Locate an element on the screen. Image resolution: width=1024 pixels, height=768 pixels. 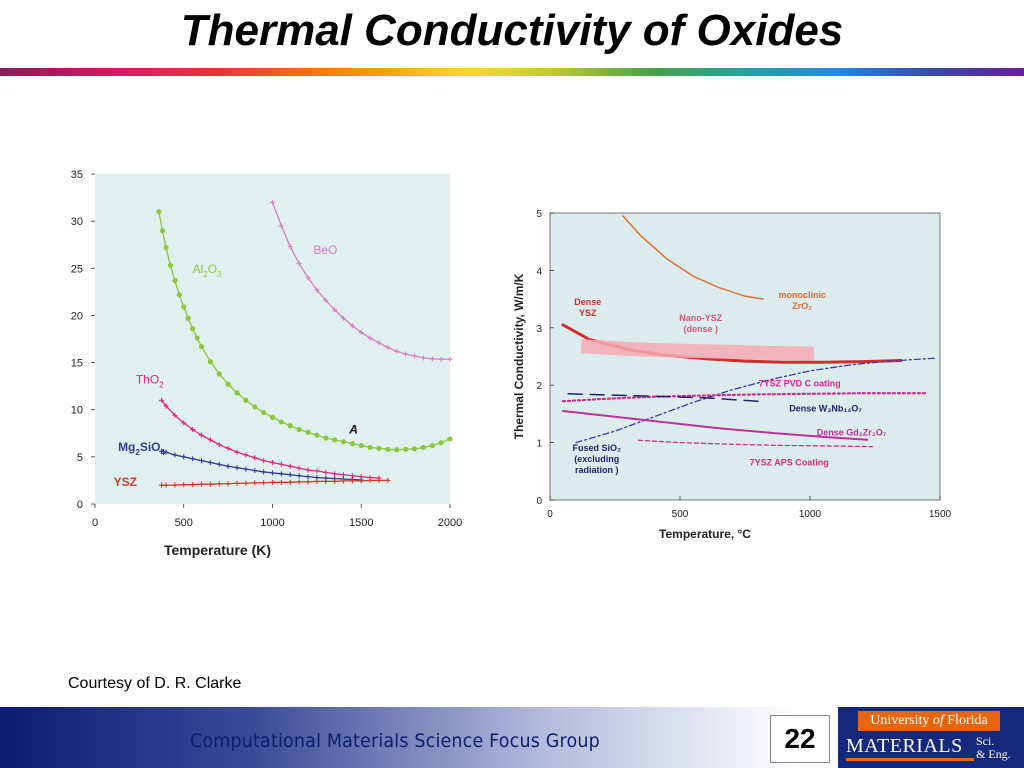
series-annotation-line: ZrO₂ is located at coordinates (802, 306).